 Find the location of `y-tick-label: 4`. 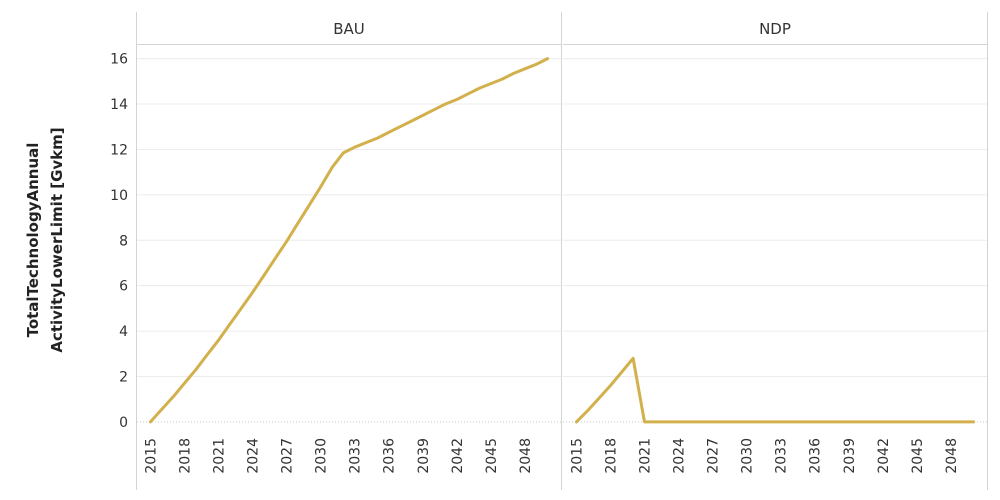

y-tick-label: 4 is located at coordinates (123, 332).